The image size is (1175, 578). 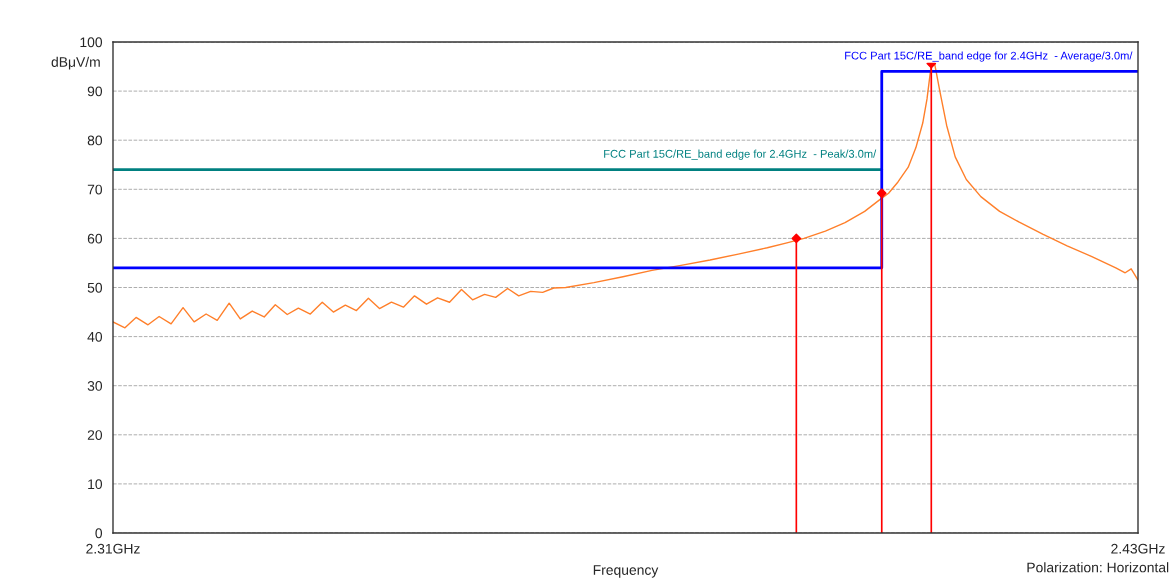 What do you see at coordinates (95, 435) in the screenshot?
I see `y-tick-label: 20` at bounding box center [95, 435].